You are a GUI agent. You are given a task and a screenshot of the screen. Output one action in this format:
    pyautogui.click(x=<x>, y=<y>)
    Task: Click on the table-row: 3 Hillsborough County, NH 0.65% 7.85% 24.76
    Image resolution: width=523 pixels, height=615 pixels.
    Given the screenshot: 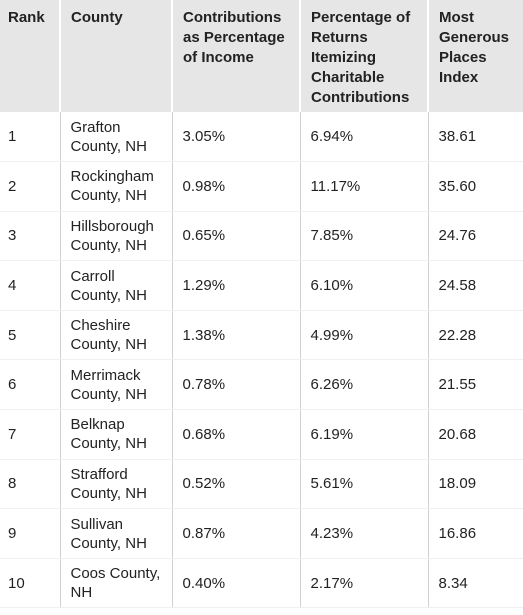 What is the action you would take?
    pyautogui.click(x=261, y=236)
    